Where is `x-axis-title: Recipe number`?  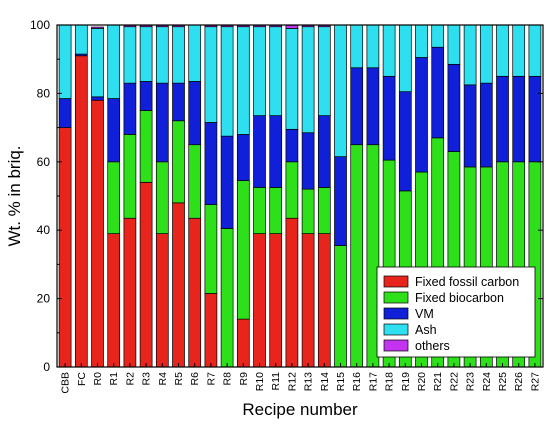
x-axis-title: Recipe number is located at coordinates (300, 409).